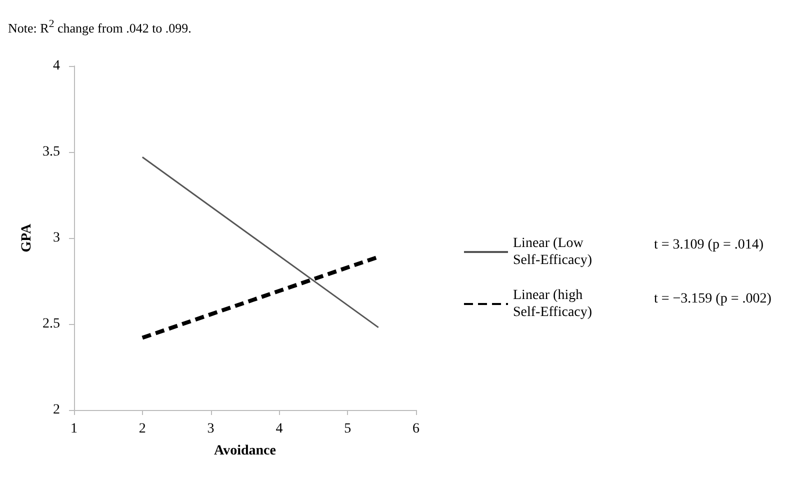  I want to click on text: t = 3.109 (p = .014), so click(709, 245).